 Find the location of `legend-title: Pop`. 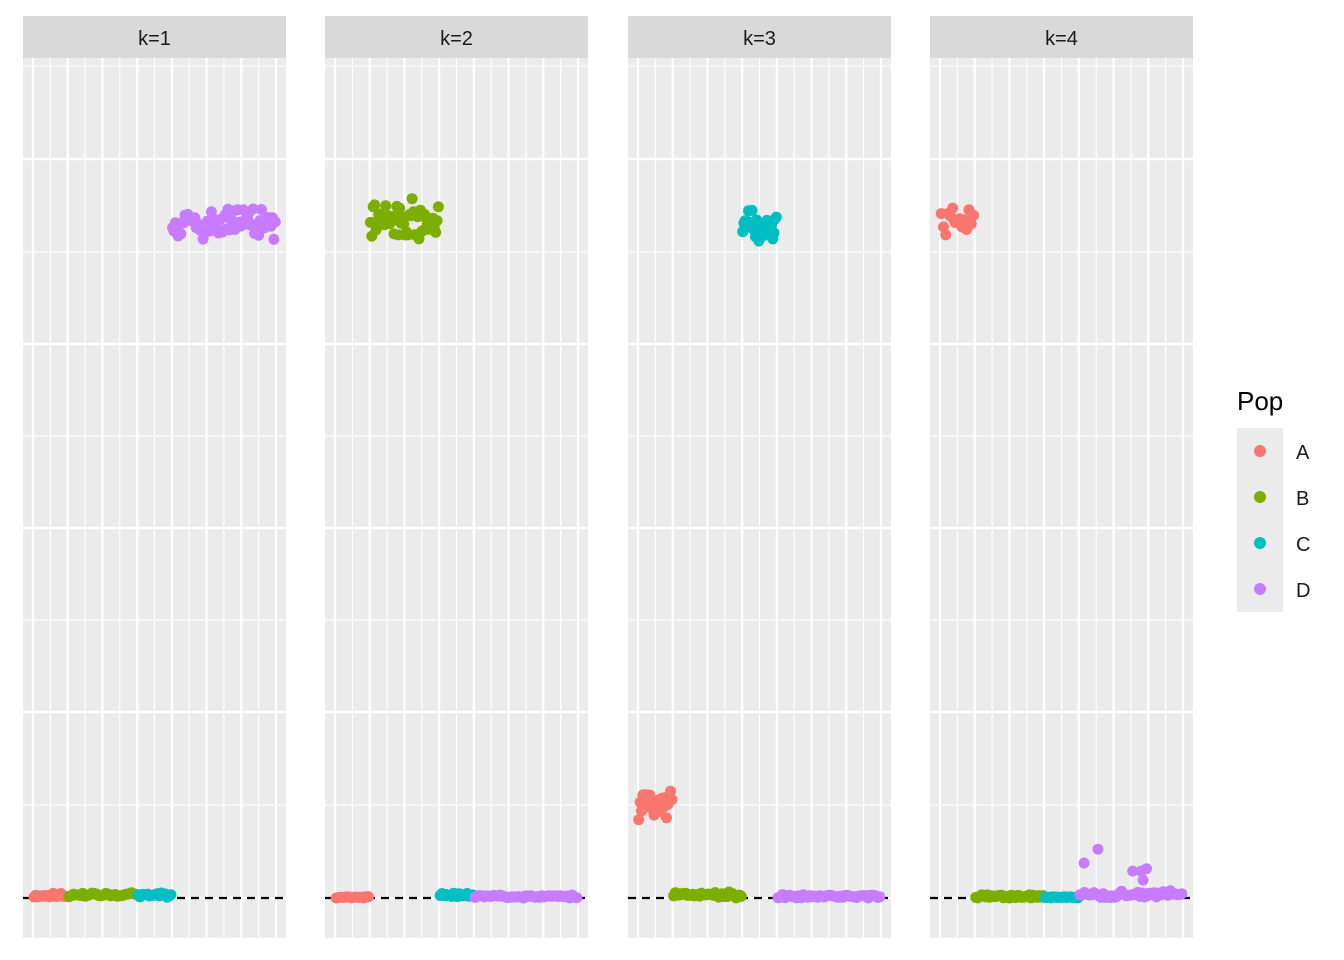

legend-title: Pop is located at coordinates (1260, 401).